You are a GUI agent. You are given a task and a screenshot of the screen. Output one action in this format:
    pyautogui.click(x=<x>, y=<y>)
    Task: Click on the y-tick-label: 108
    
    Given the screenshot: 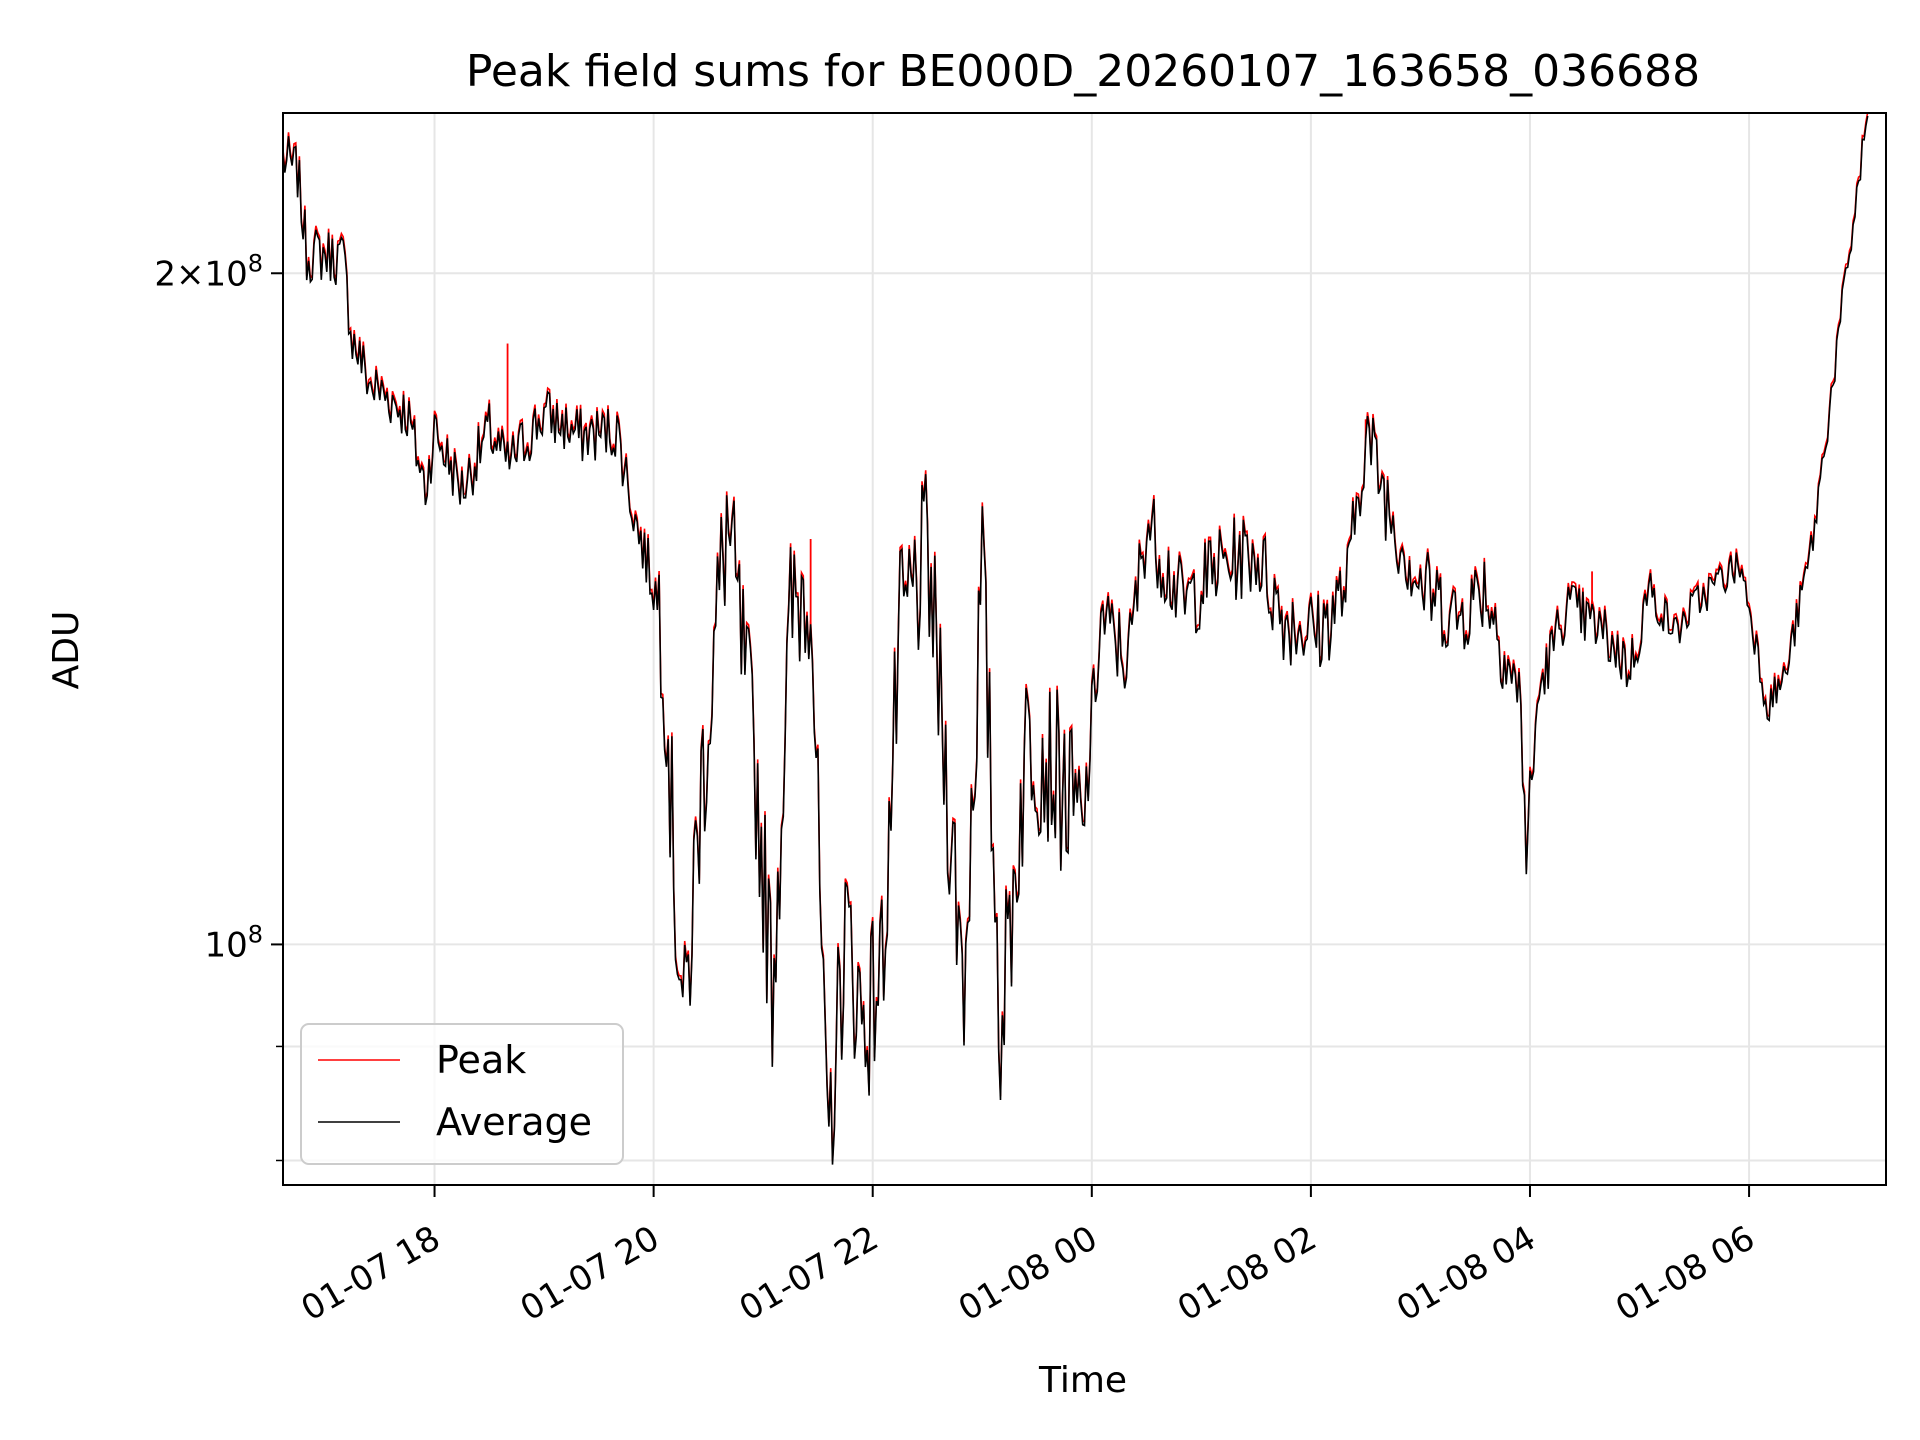 What is the action you would take?
    pyautogui.click(x=233, y=942)
    